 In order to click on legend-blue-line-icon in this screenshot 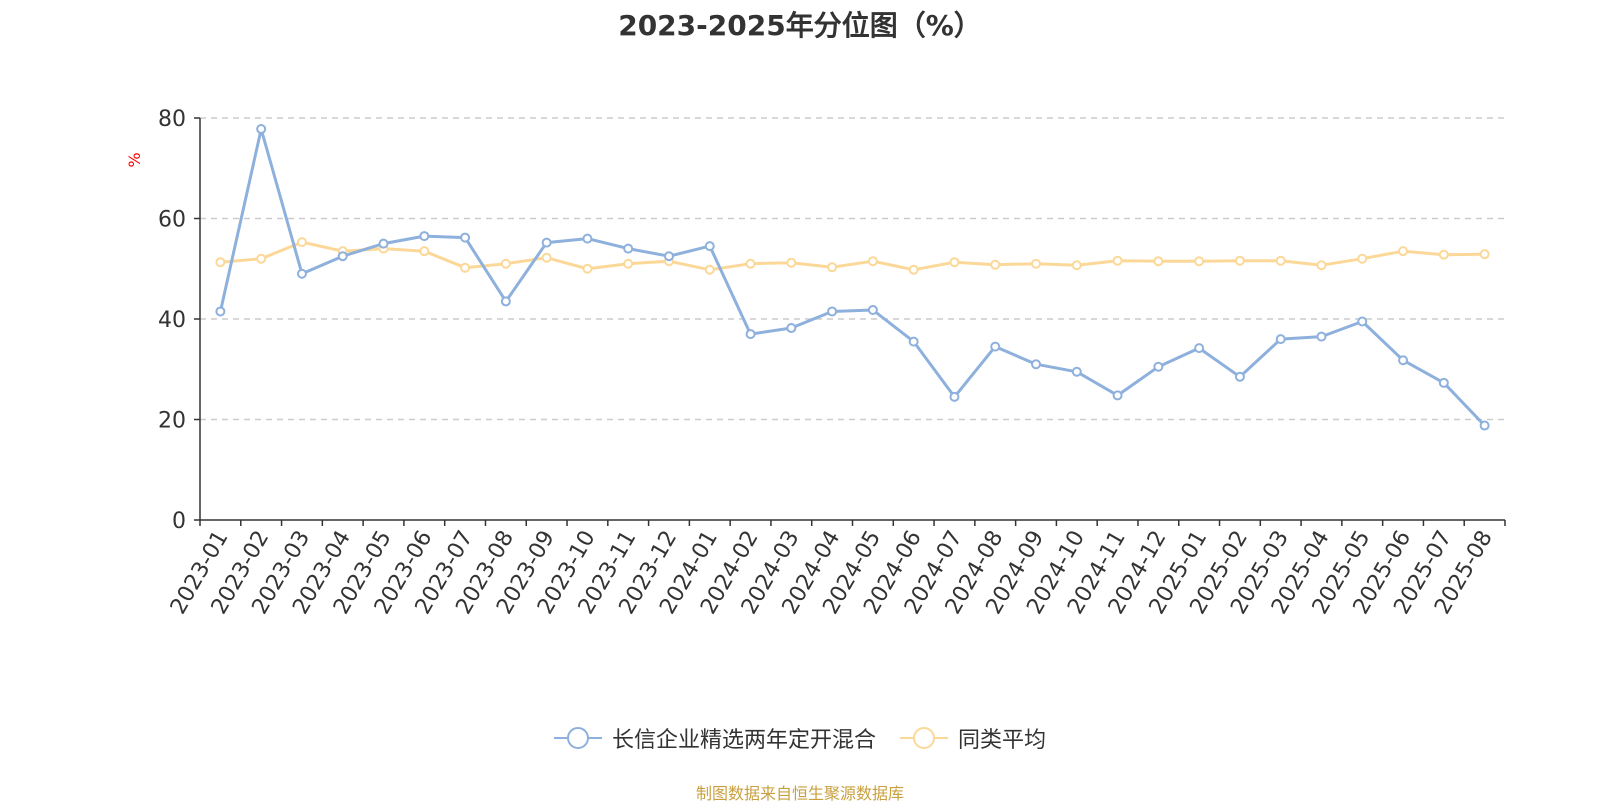, I will do `click(577, 738)`.